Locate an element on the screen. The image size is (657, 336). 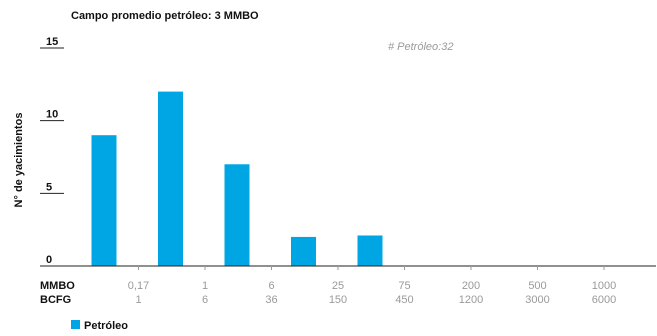
x-tick-label: 75 is located at coordinates (404, 286).